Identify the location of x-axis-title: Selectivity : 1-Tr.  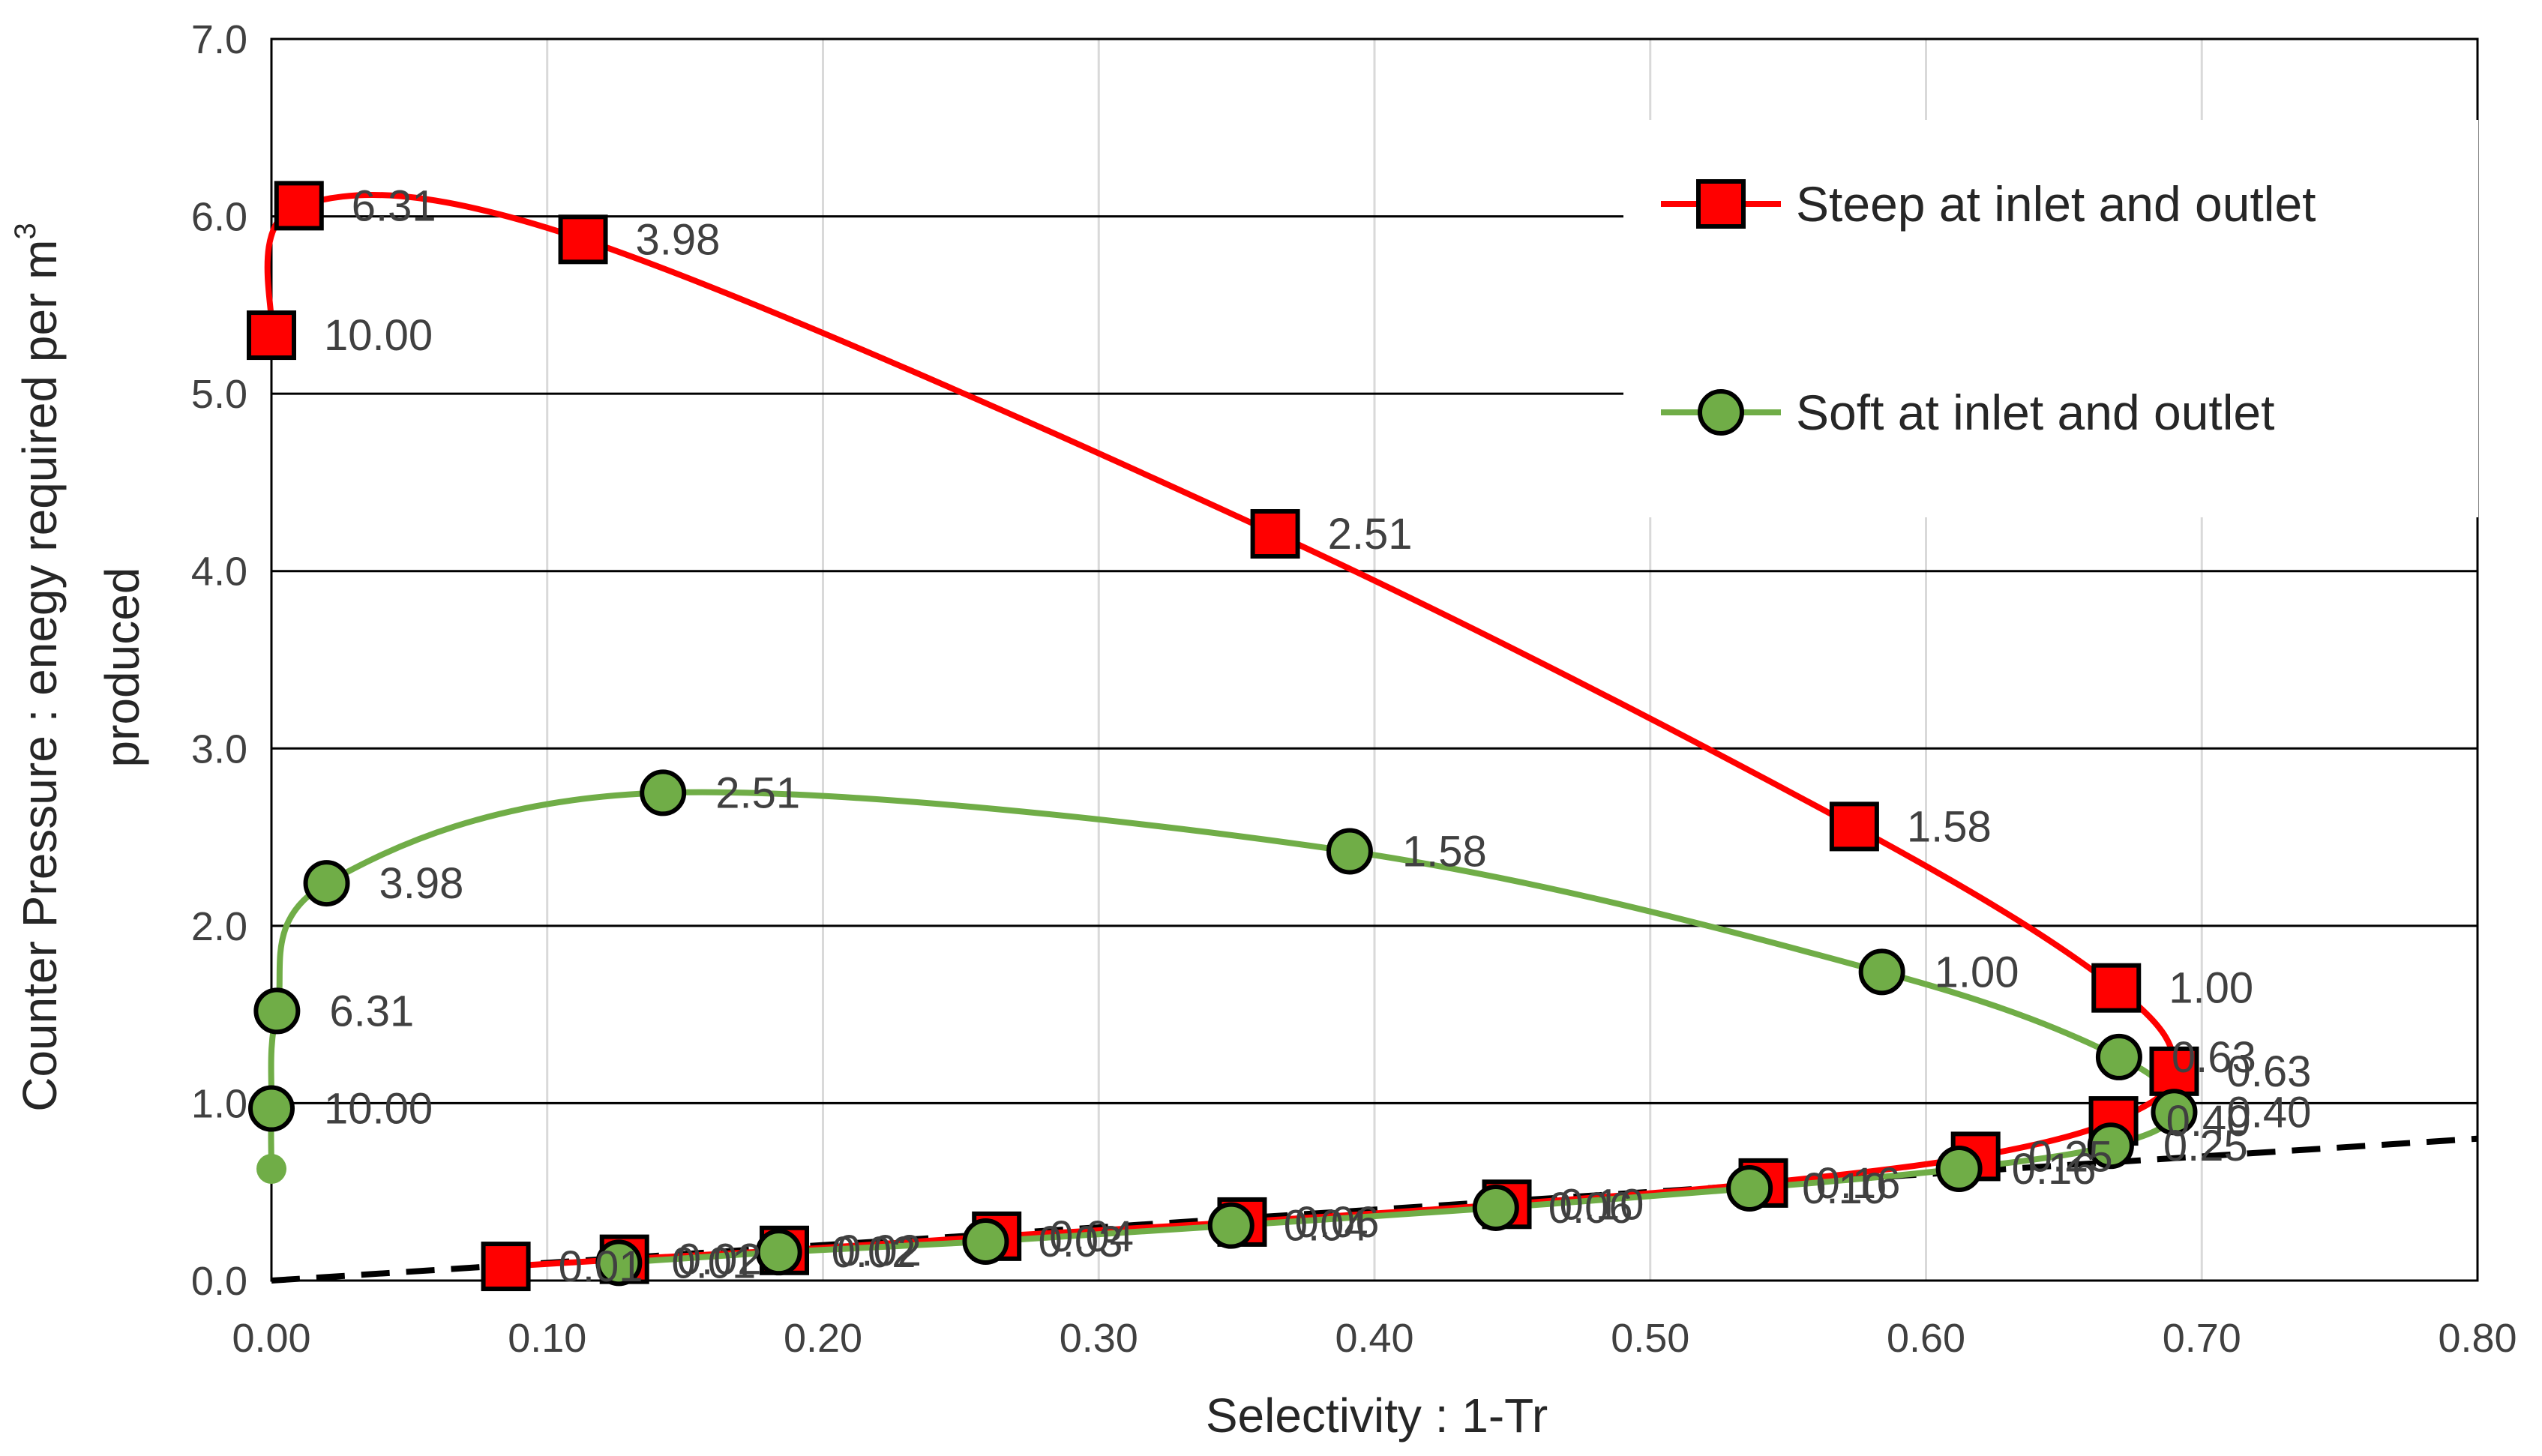
(1377, 1416).